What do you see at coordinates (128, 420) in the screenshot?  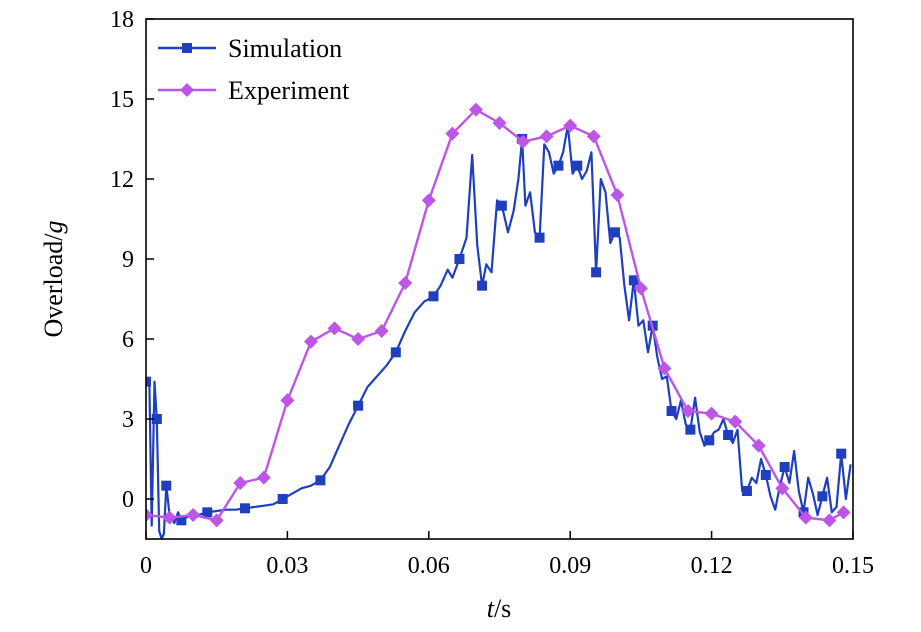 I see `y-tick-label: 3` at bounding box center [128, 420].